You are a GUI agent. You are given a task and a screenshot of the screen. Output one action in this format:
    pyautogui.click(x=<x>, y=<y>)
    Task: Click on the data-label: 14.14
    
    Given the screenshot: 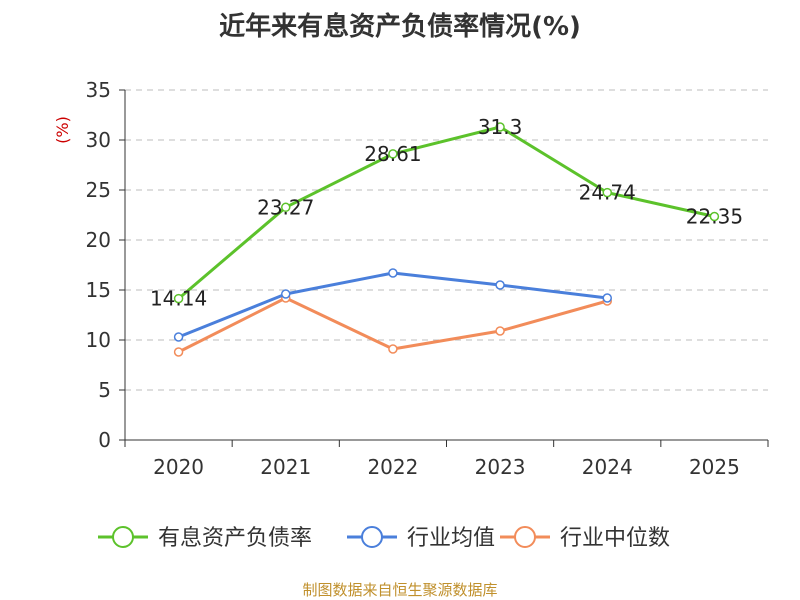 What is the action you would take?
    pyautogui.click(x=178, y=299)
    